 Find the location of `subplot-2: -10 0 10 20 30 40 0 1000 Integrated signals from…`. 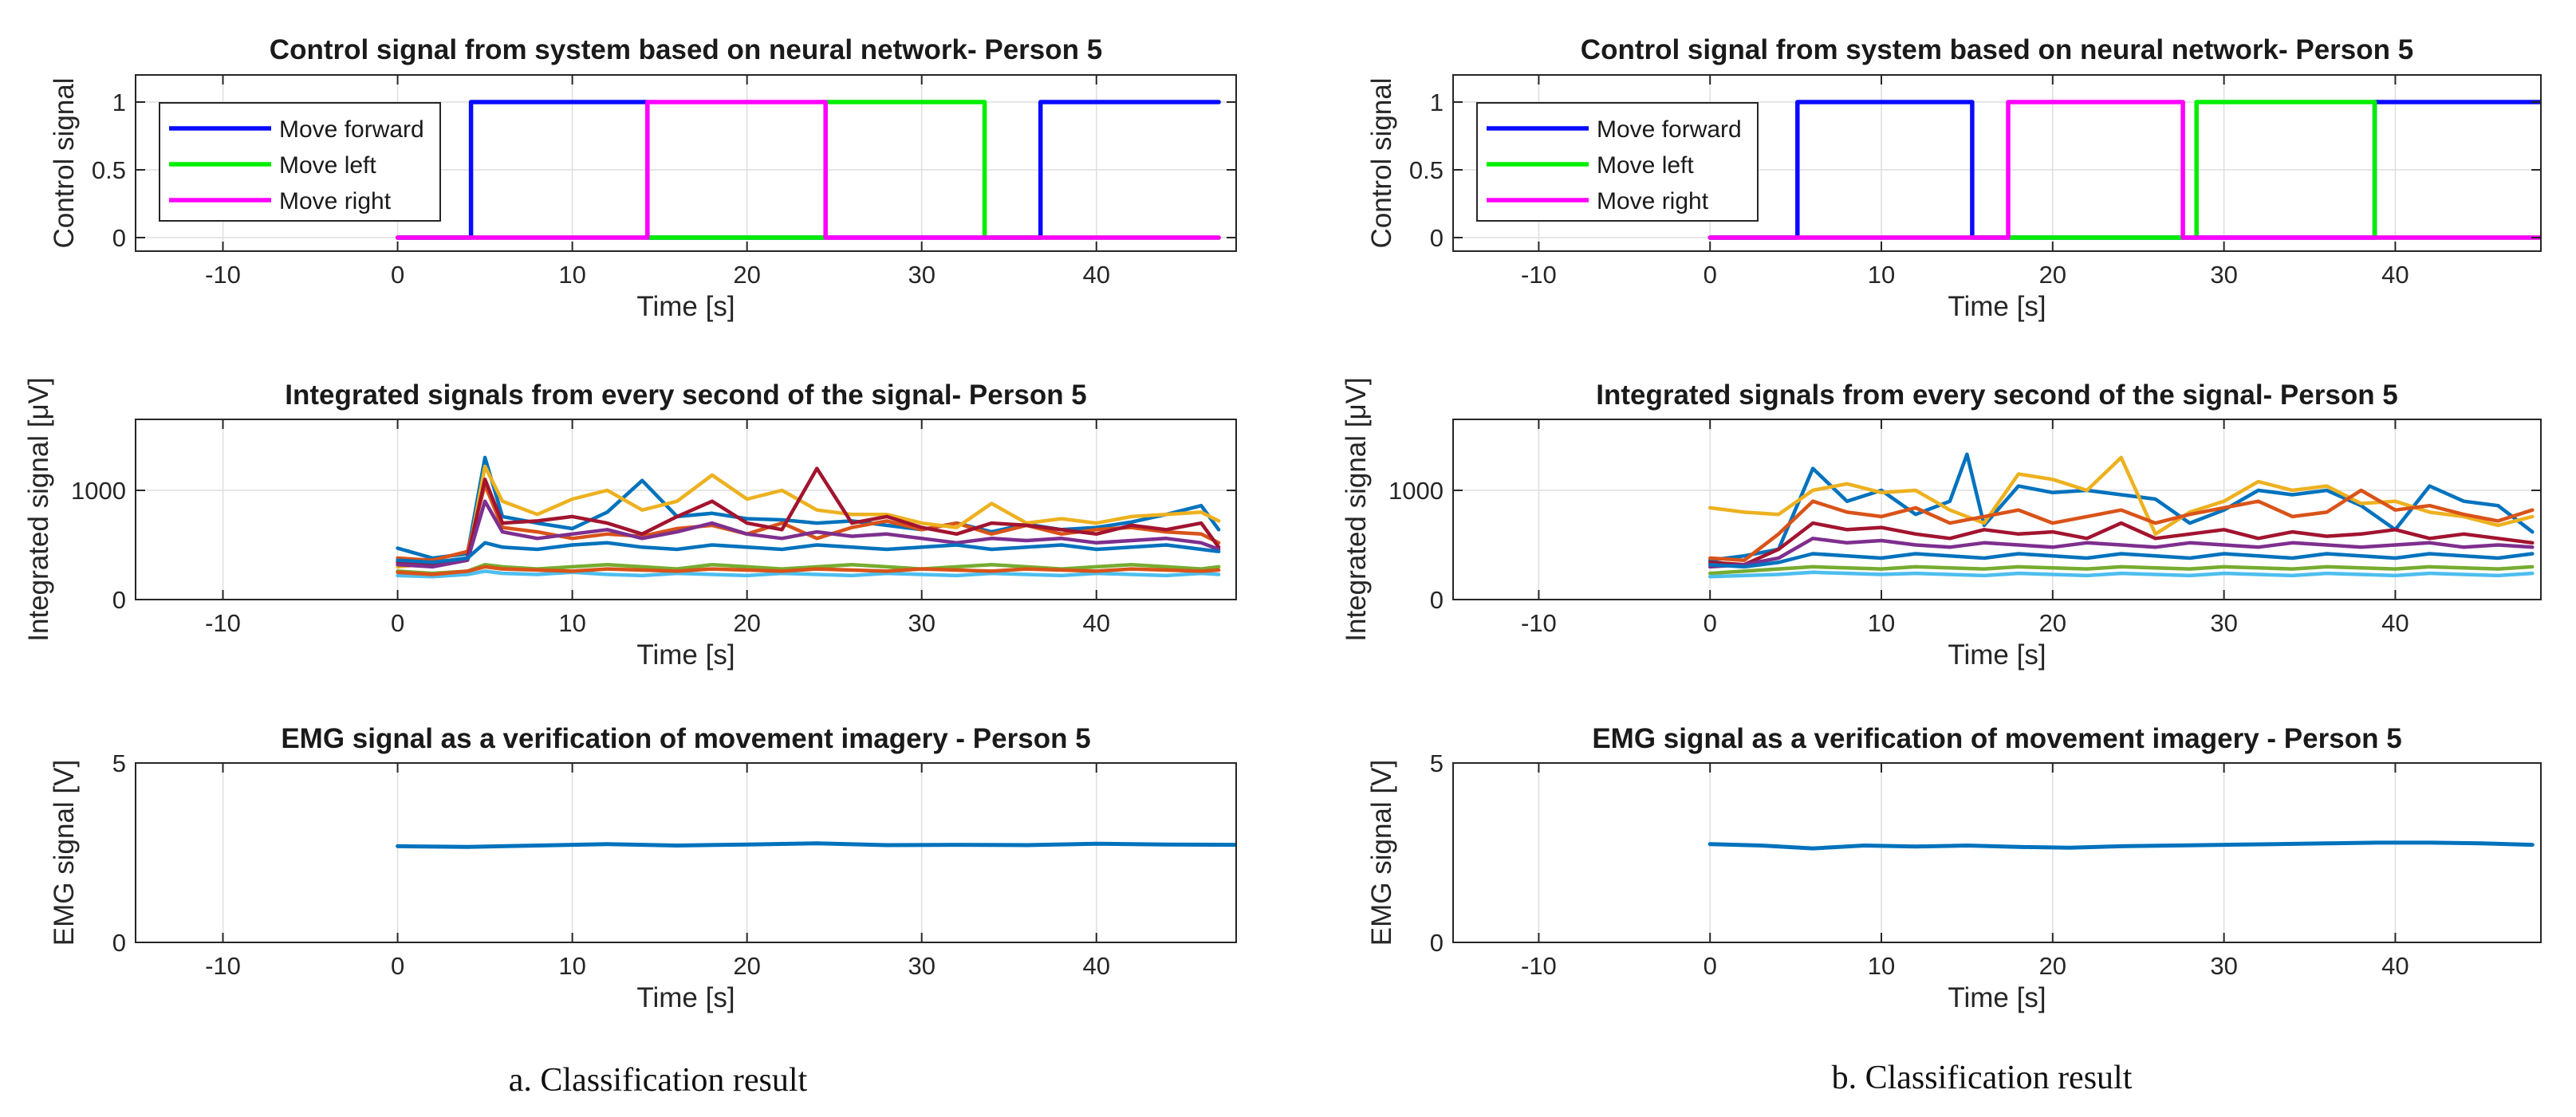

subplot-2: -10 0 10 20 30 40 0 1000 Integrated signals from… is located at coordinates (1941, 524).